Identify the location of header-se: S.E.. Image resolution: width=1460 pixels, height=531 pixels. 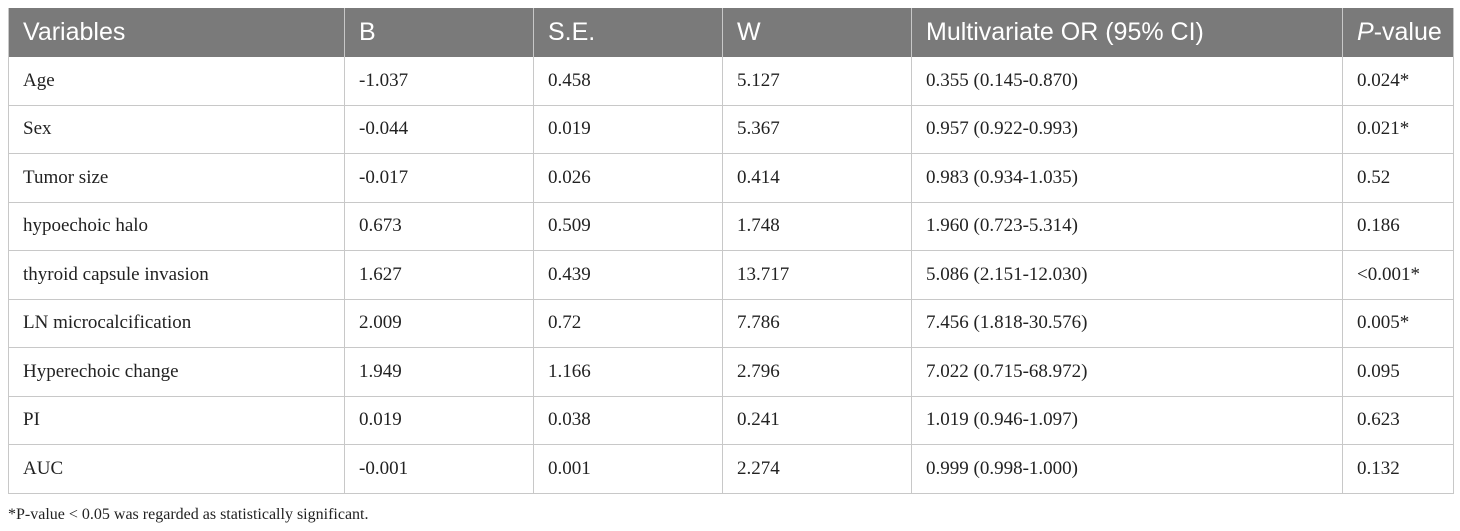
(628, 32).